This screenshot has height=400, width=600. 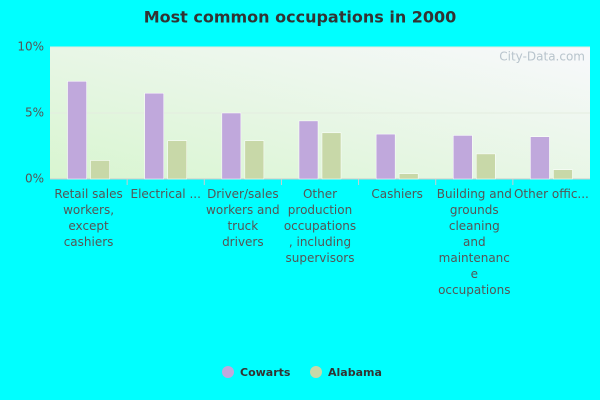 I want to click on y-tick-label: 5%, so click(x=34, y=113).